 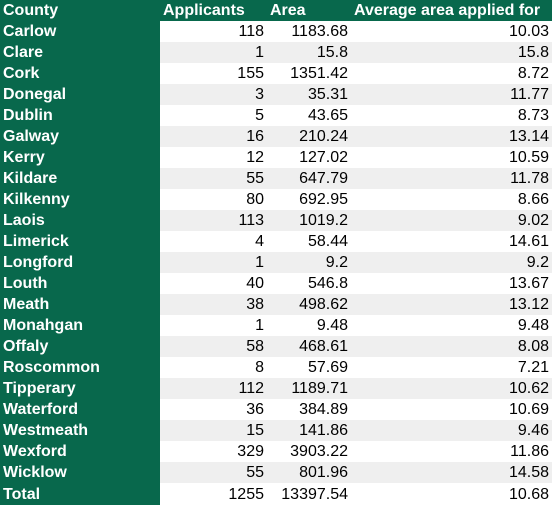 I want to click on applicants-cell: 113, so click(x=213, y=220).